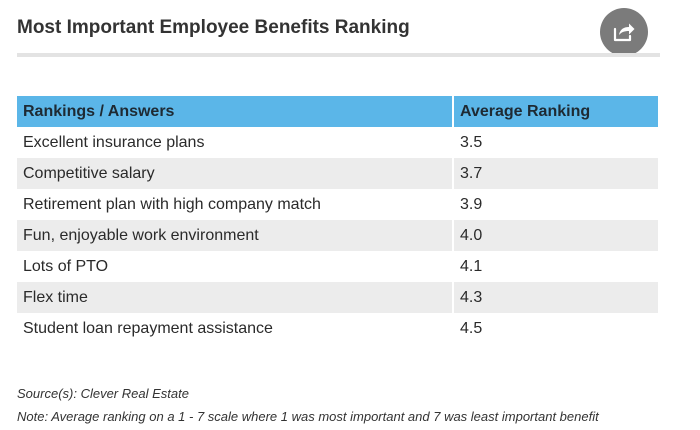 This screenshot has height=430, width=700. What do you see at coordinates (555, 111) in the screenshot?
I see `column-header-average-ranking: Average Ranking` at bounding box center [555, 111].